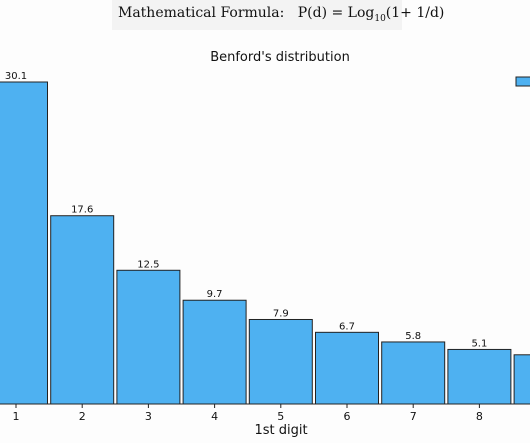 The image size is (530, 443). What do you see at coordinates (336, 13) in the screenshot?
I see `formula-lhs: P(d) = Log` at bounding box center [336, 13].